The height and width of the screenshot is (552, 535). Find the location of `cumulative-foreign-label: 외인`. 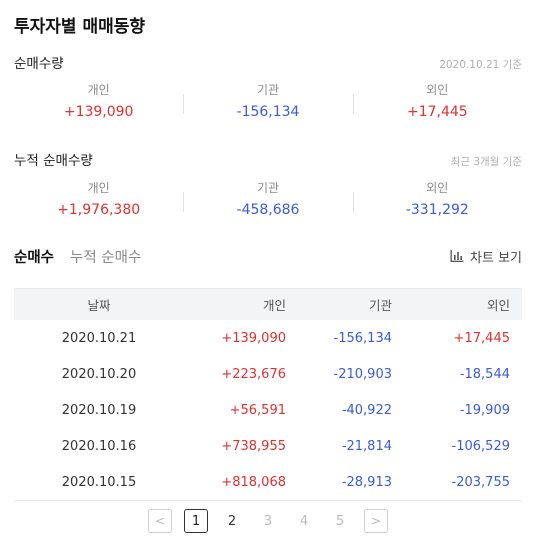

cumulative-foreign-label: 외인 is located at coordinates (437, 188).